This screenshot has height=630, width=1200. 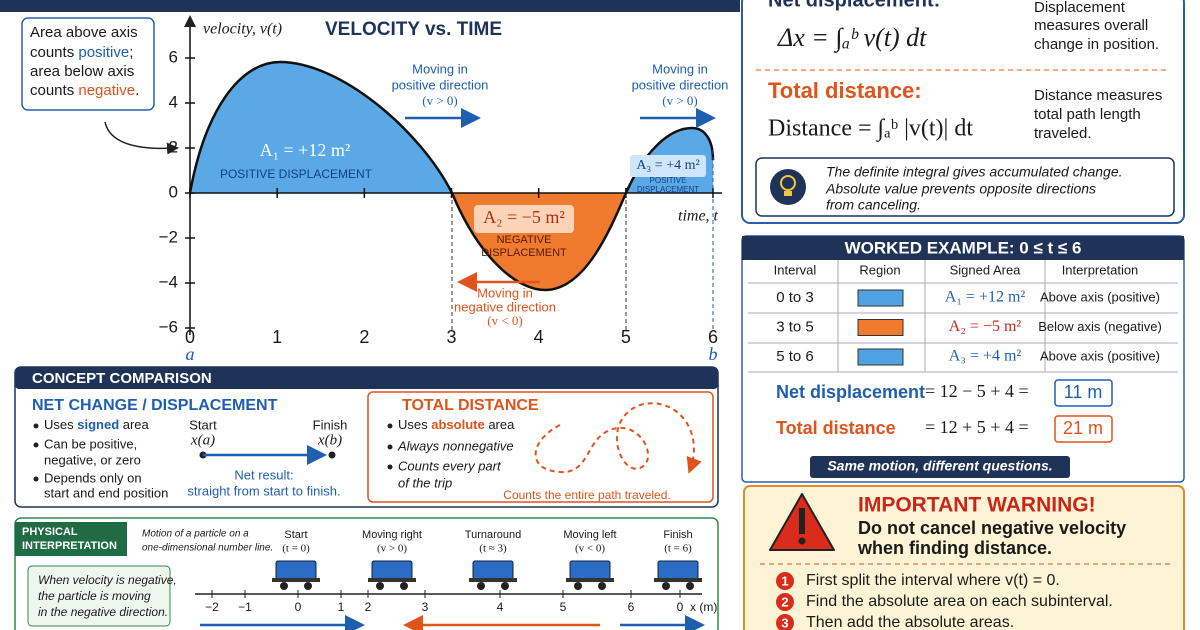 I want to click on physical-subtitle: Motion of a particle on a, so click(x=195, y=534).